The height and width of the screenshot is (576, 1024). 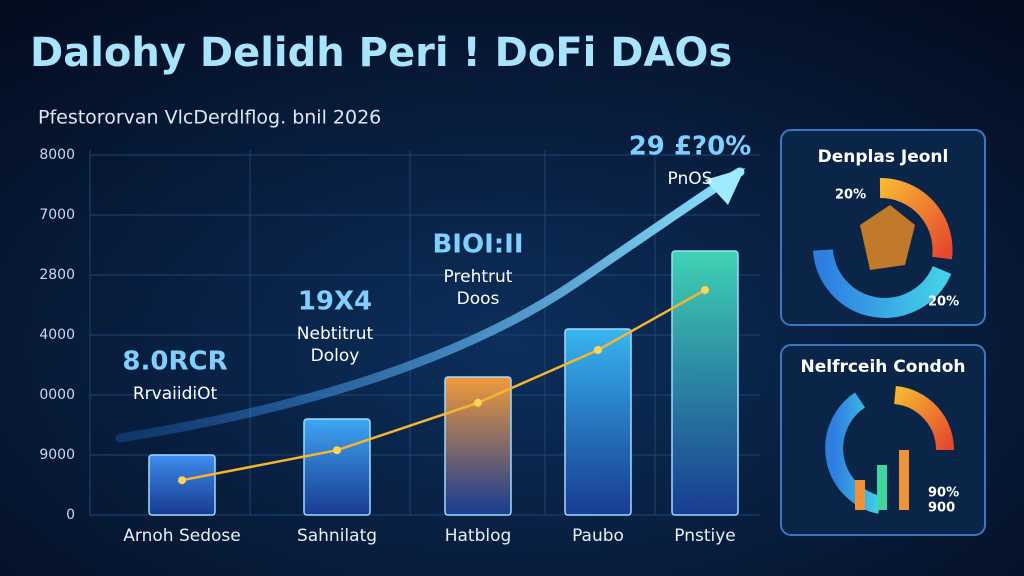 I want to click on annotation-text: Doos, so click(x=478, y=299).